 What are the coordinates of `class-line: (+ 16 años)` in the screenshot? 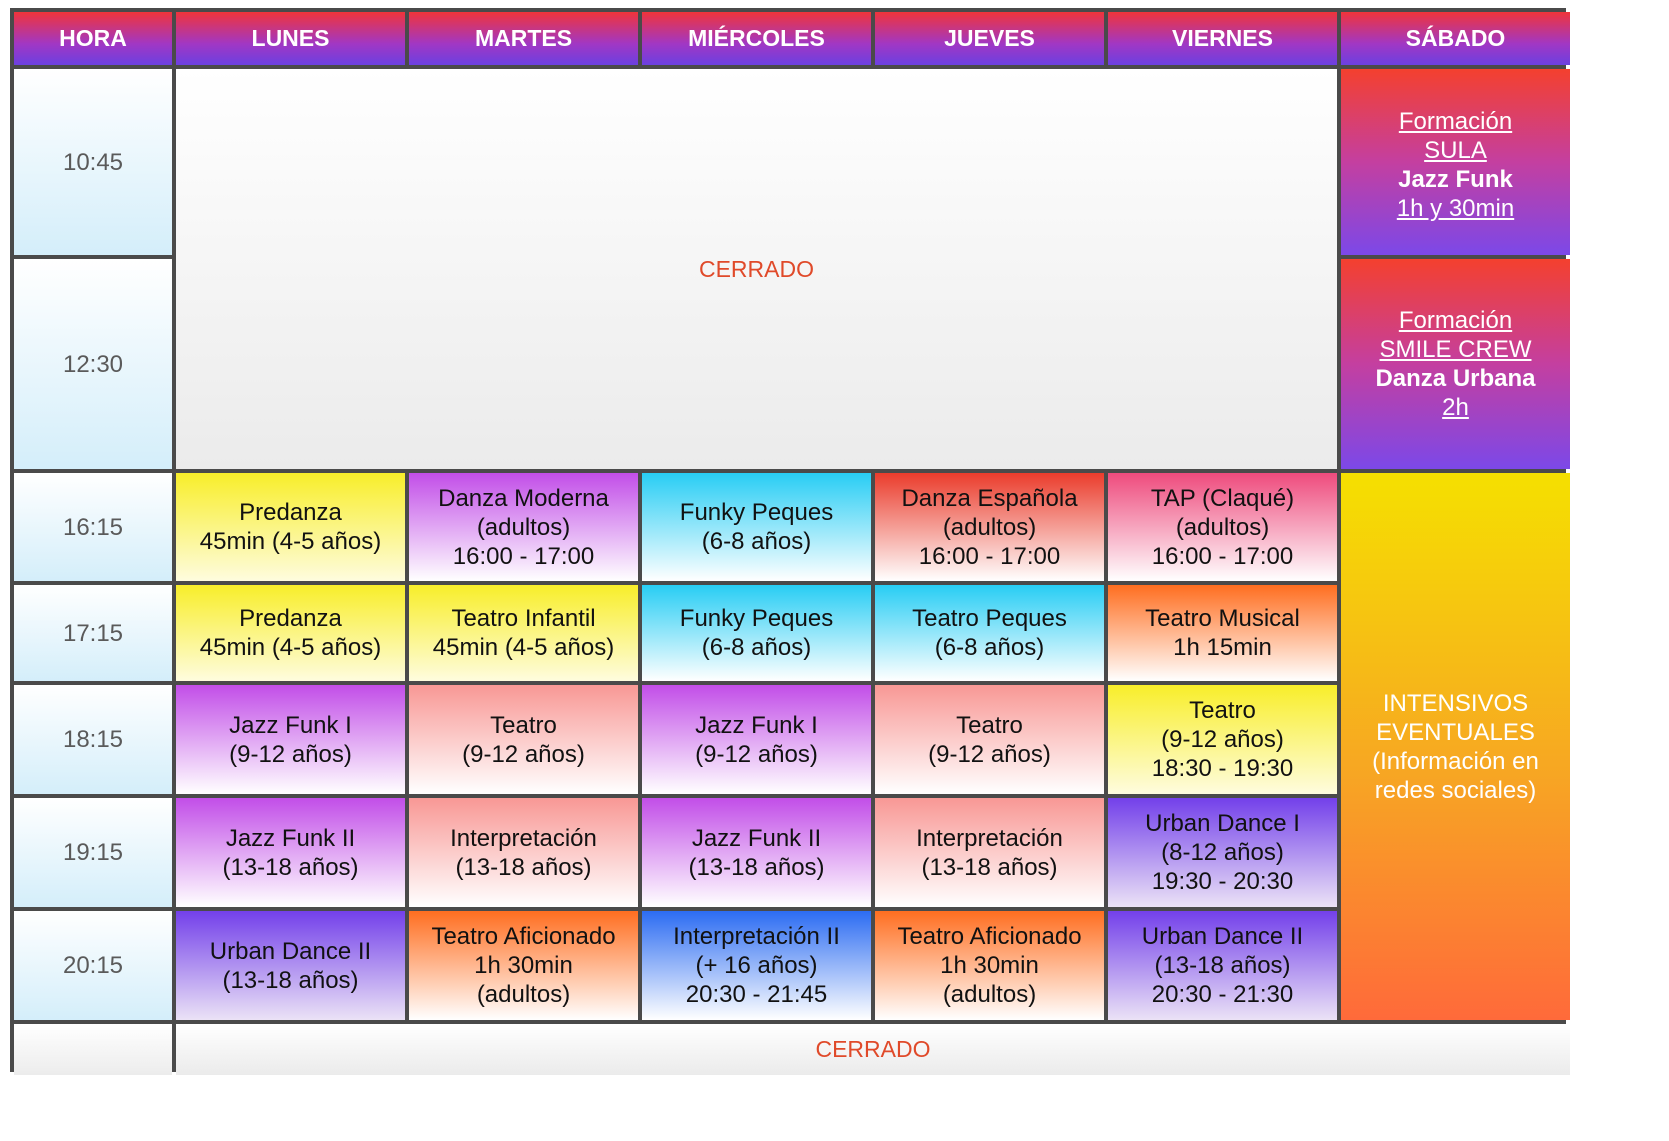 It's located at (756, 965).